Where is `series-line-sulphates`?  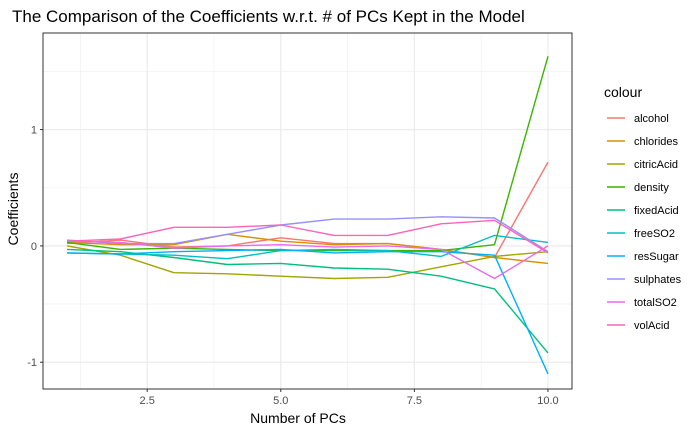
series-line-sulphates is located at coordinates (307, 234).